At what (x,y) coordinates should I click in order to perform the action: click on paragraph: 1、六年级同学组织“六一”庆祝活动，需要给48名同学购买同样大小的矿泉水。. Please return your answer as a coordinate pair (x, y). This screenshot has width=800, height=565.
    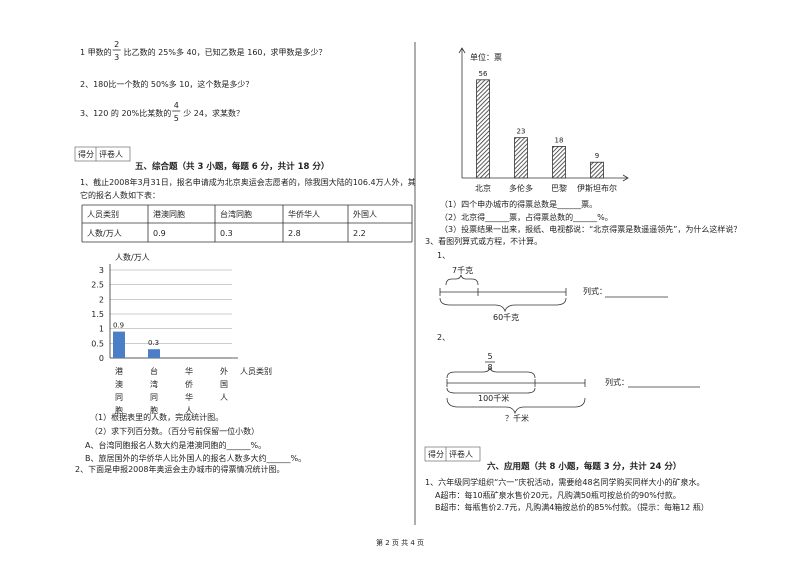
    Looking at the image, I should click on (565, 482).